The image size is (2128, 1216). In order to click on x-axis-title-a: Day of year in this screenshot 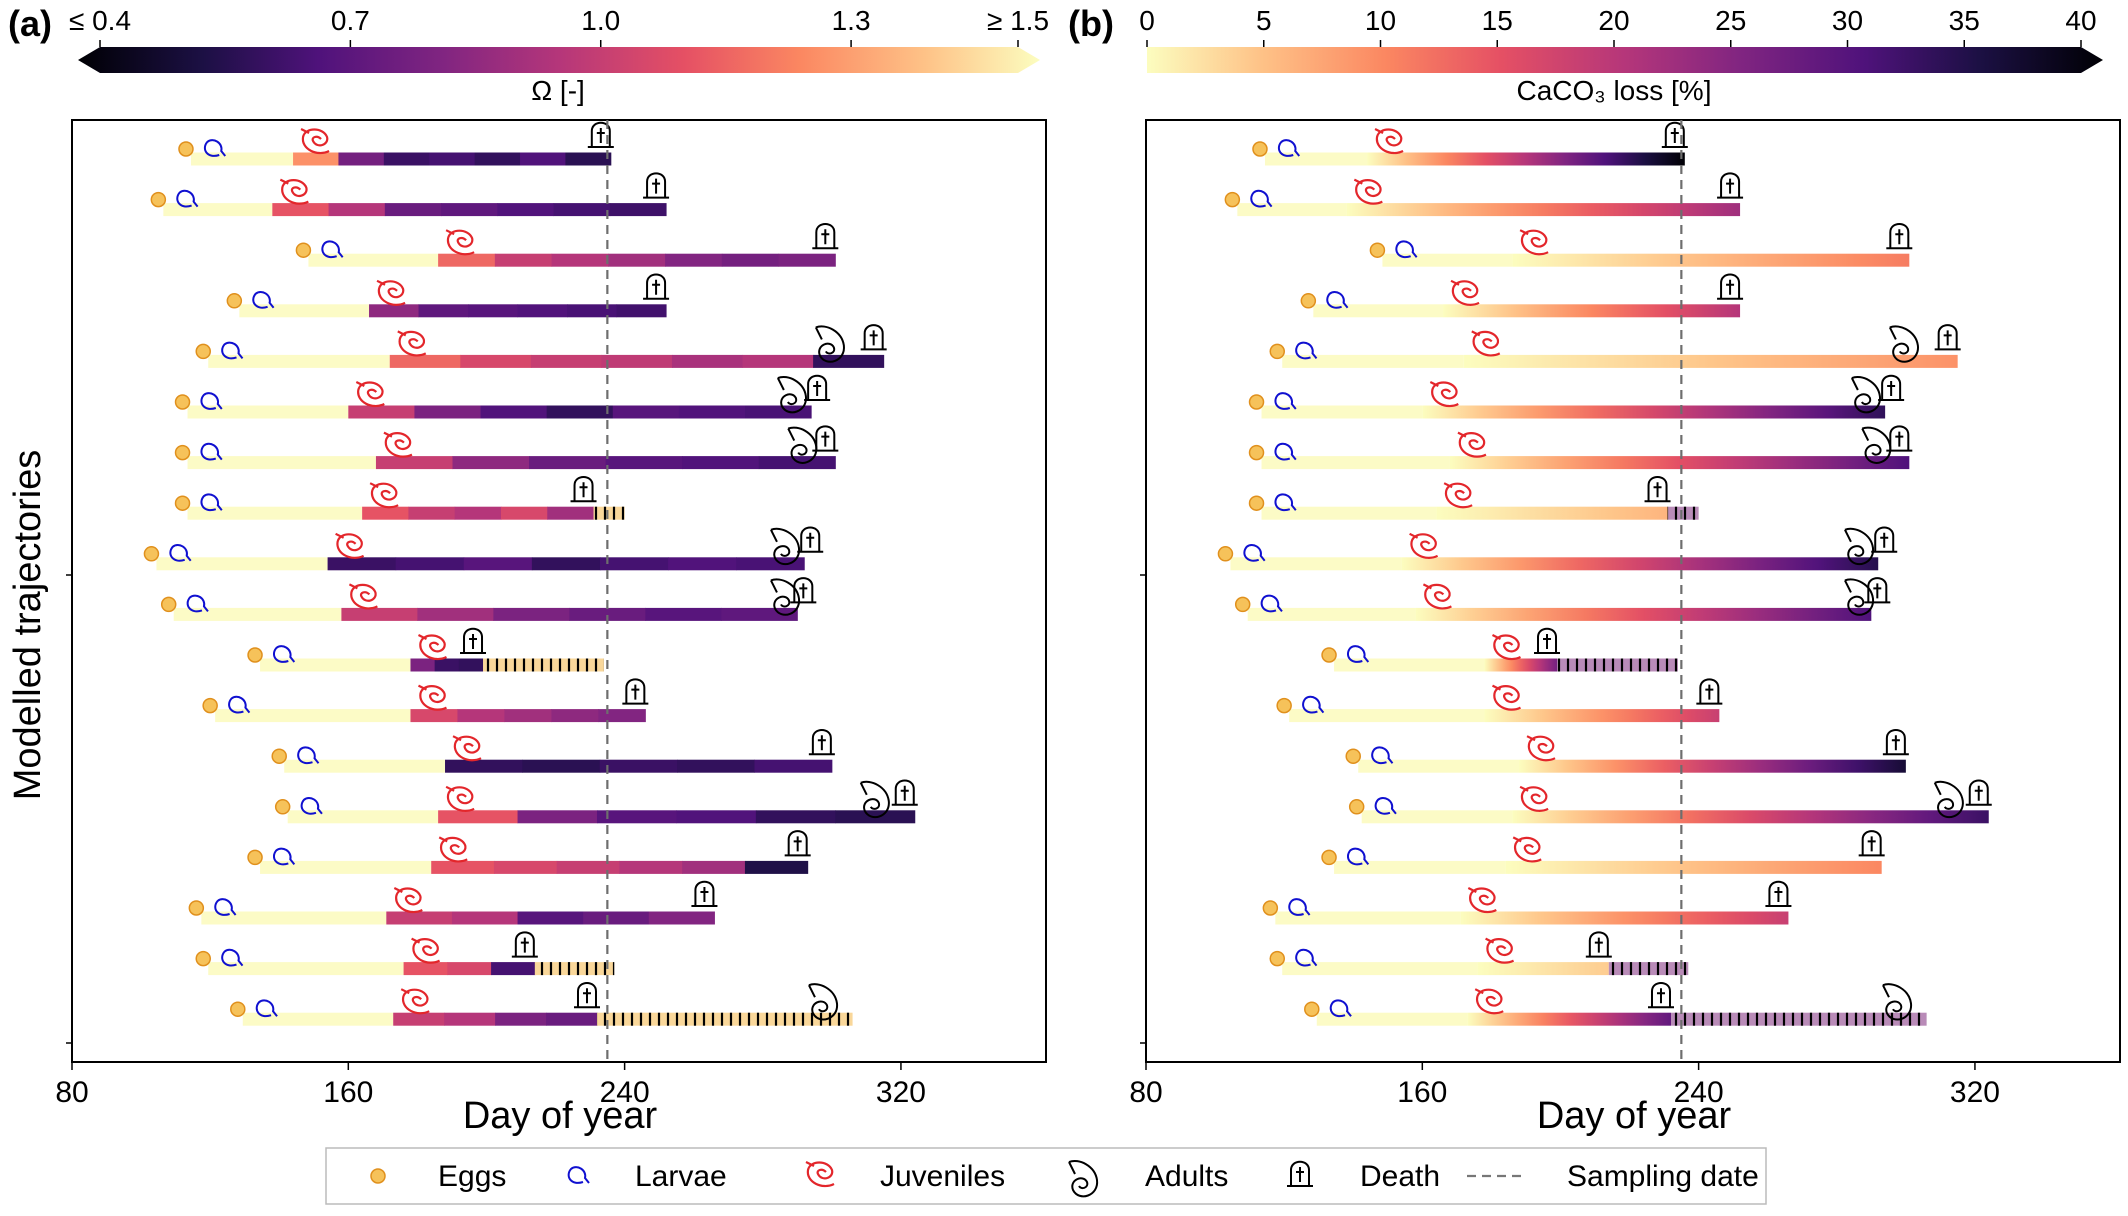, I will do `click(560, 1116)`.